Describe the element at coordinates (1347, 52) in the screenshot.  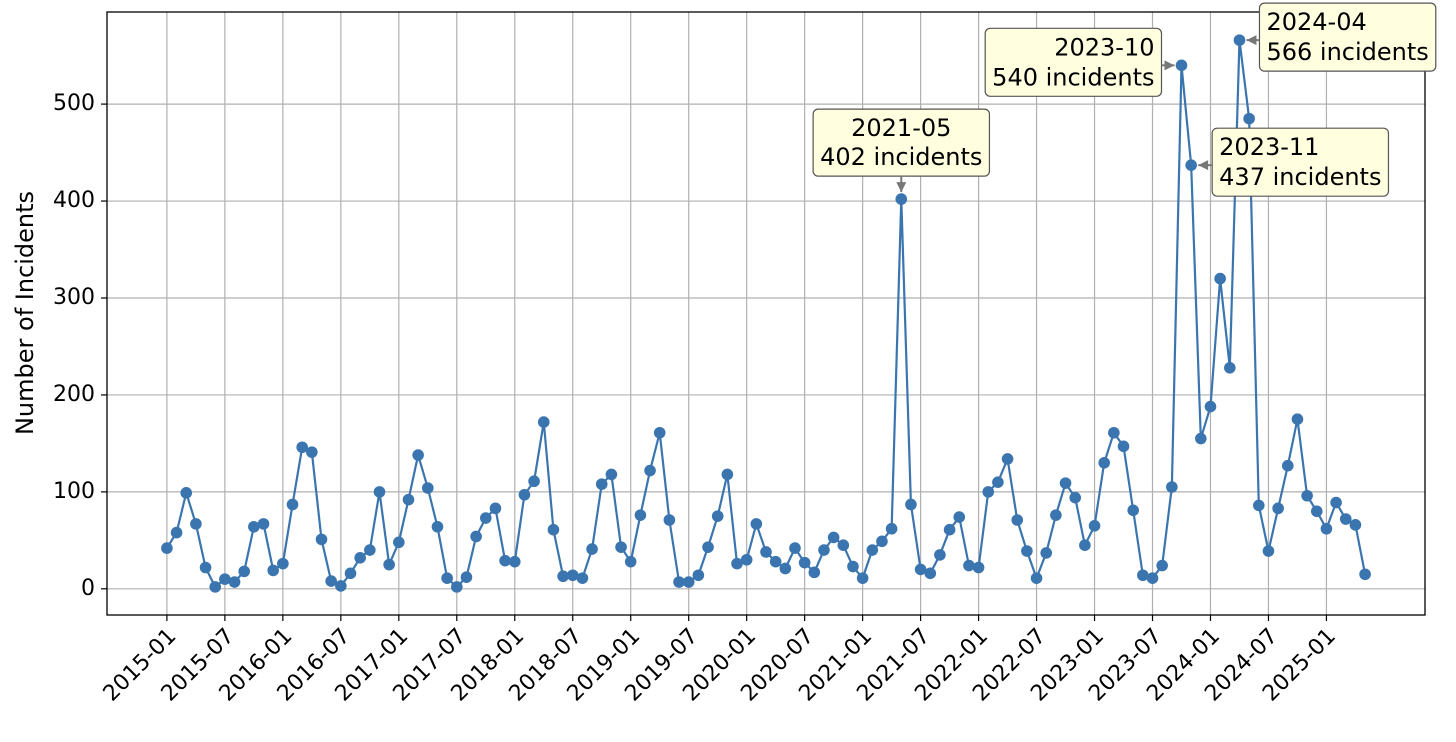
I see `annotation-text: 566 incidents` at that location.